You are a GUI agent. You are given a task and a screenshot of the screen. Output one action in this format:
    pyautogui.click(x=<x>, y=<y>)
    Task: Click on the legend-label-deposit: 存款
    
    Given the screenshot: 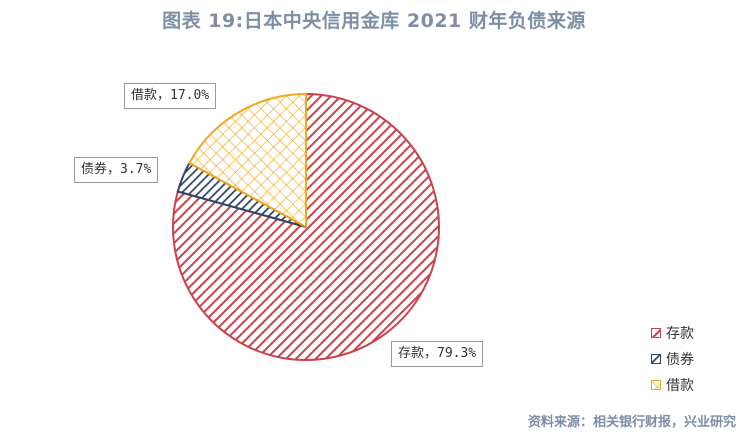 What is the action you would take?
    pyautogui.click(x=680, y=334)
    